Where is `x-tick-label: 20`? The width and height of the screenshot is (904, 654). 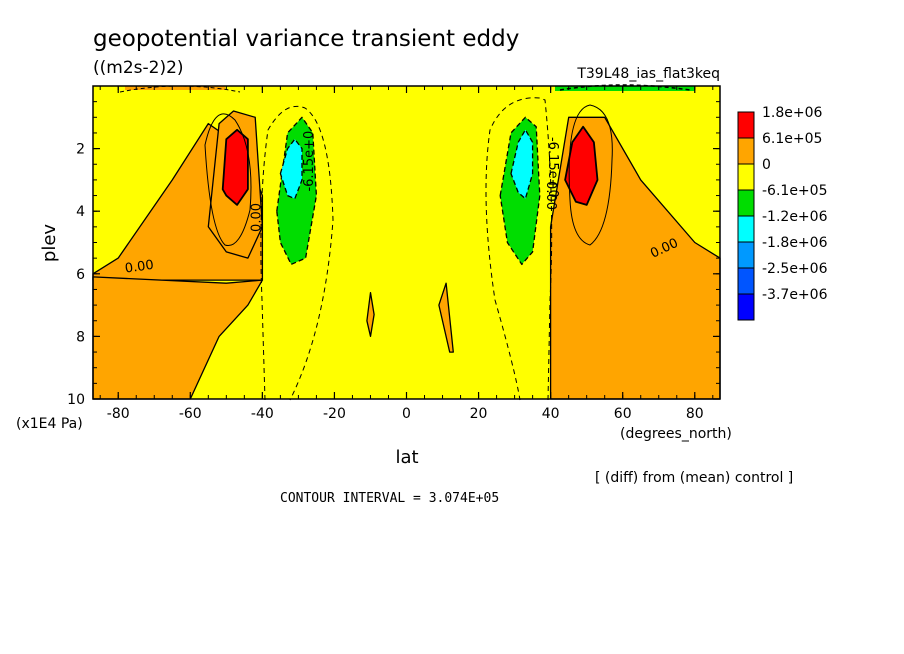
x-tick-label: 20 is located at coordinates (479, 414).